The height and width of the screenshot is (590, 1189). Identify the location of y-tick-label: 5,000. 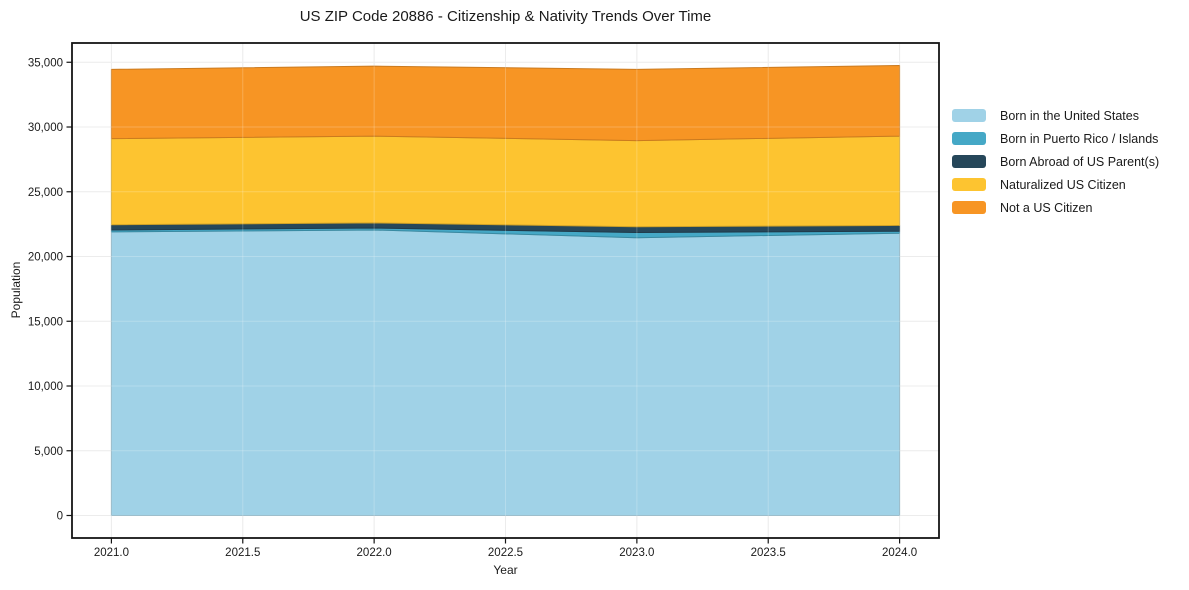
(48, 452).